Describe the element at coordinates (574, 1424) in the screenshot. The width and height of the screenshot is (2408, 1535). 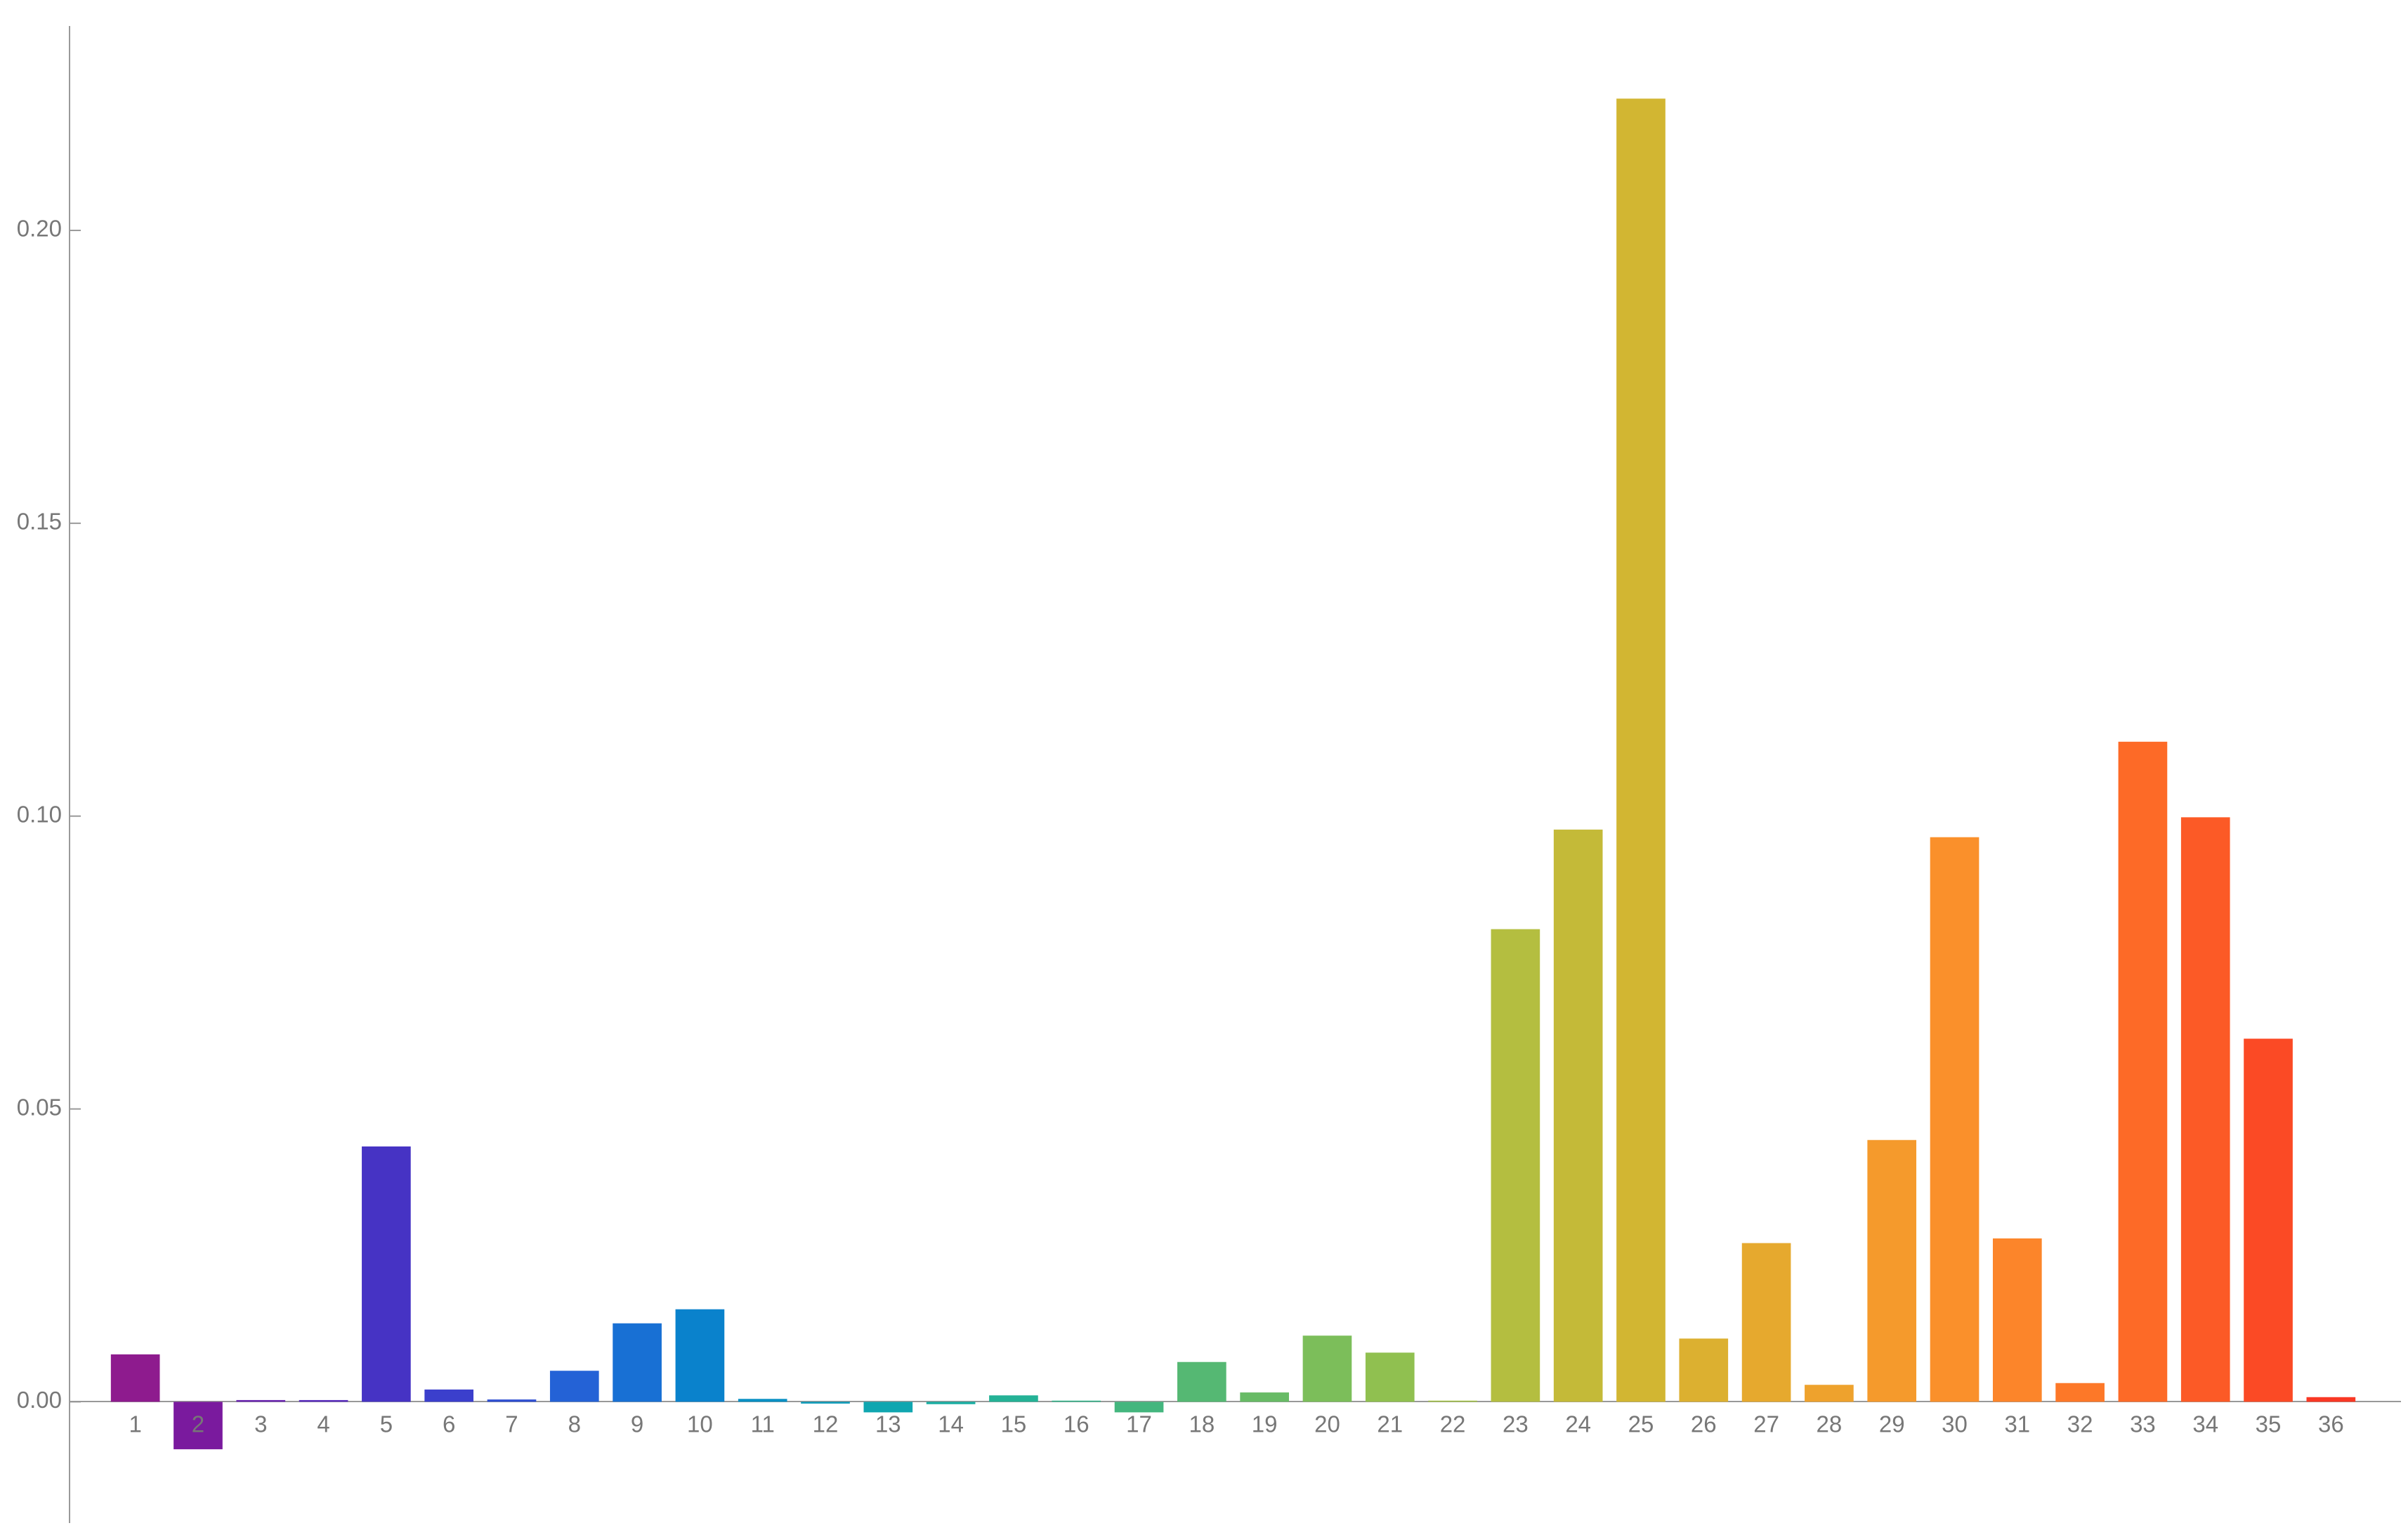
I see `x-tick-label: 8` at that location.